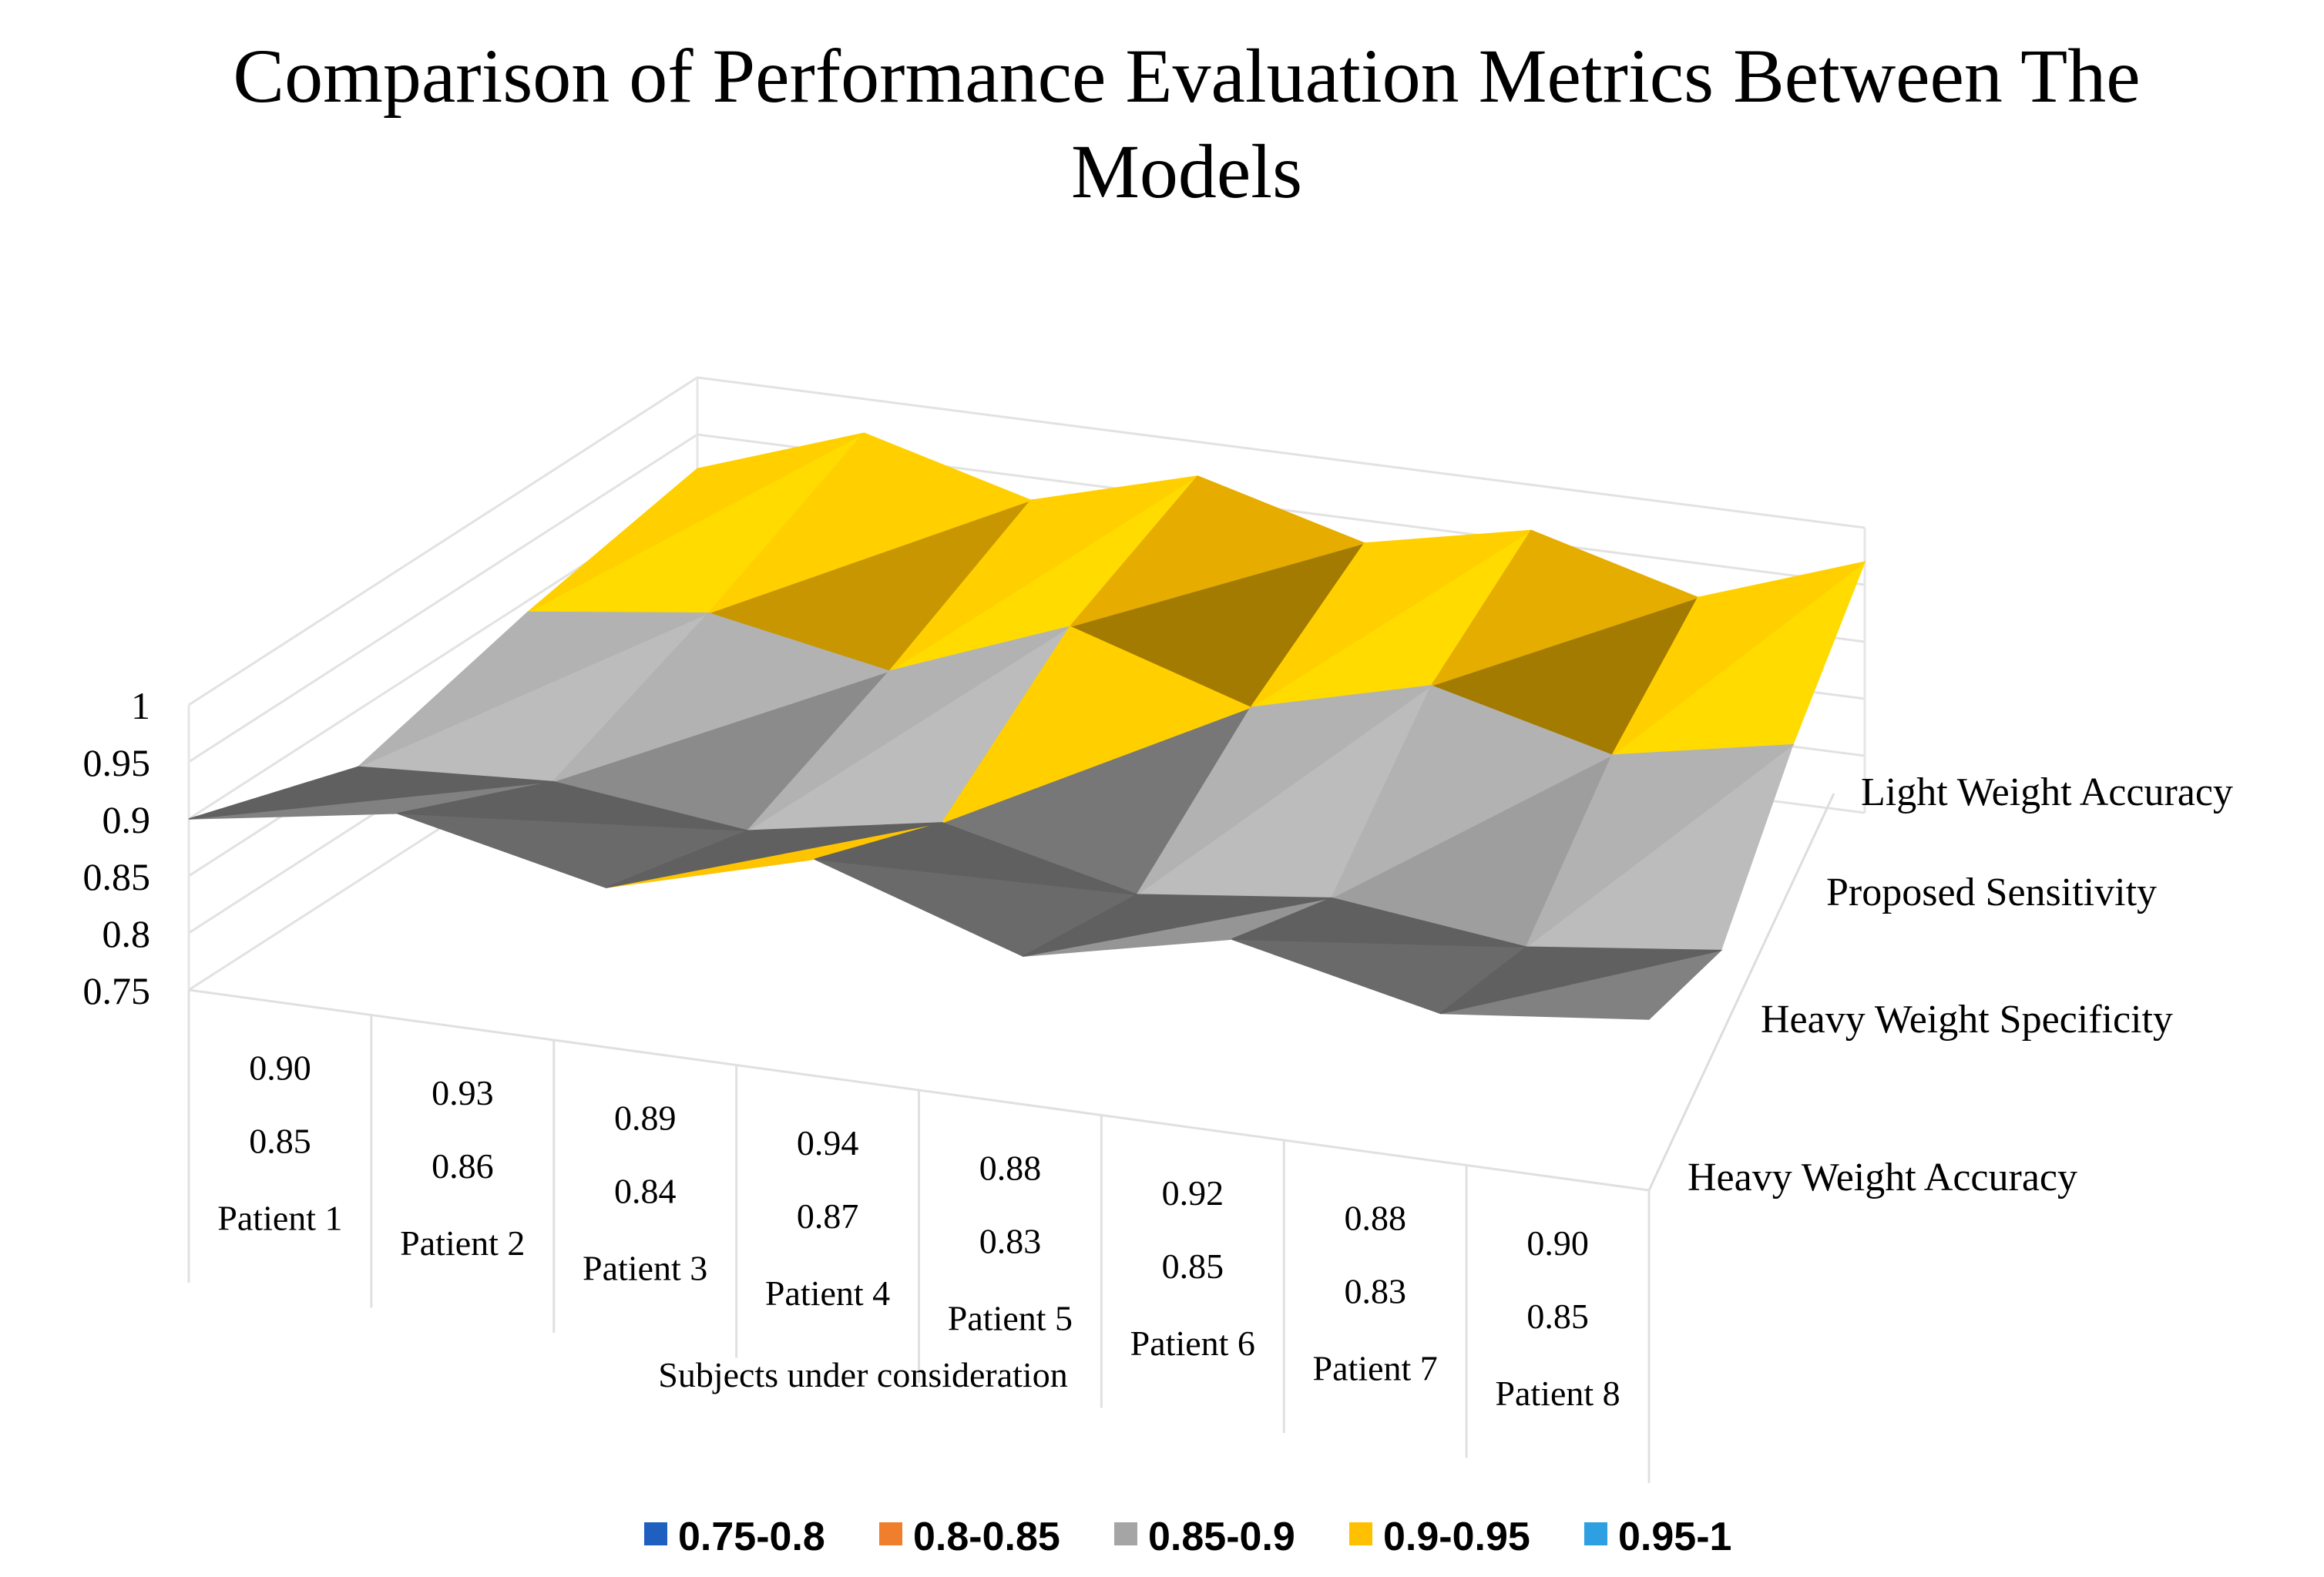  What do you see at coordinates (127, 819) in the screenshot?
I see `z-tick-label-3: 0.9` at bounding box center [127, 819].